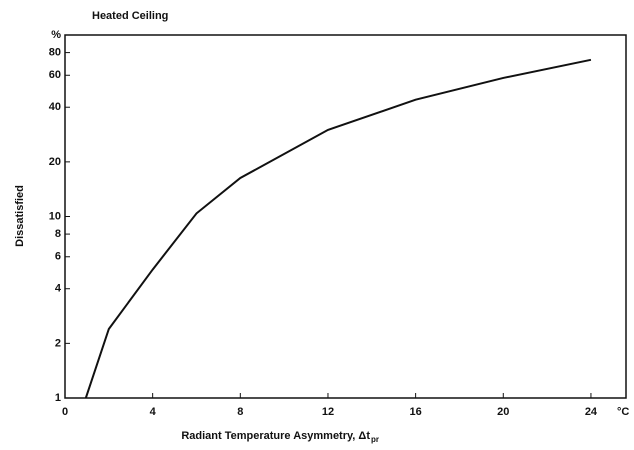 Image resolution: width=634 pixels, height=450 pixels. I want to click on y-tick-label: %, so click(56, 35).